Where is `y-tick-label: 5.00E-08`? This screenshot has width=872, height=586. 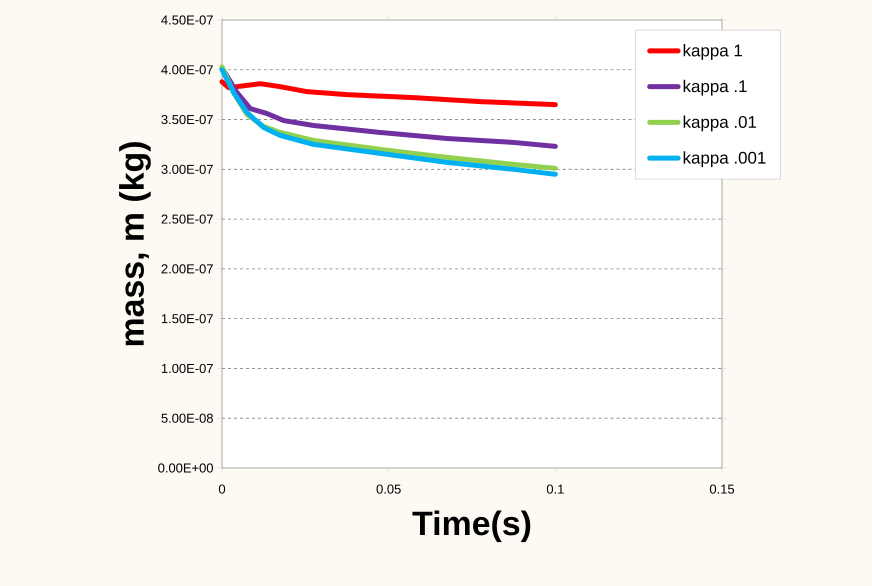
y-tick-label: 5.00E-08 is located at coordinates (187, 418).